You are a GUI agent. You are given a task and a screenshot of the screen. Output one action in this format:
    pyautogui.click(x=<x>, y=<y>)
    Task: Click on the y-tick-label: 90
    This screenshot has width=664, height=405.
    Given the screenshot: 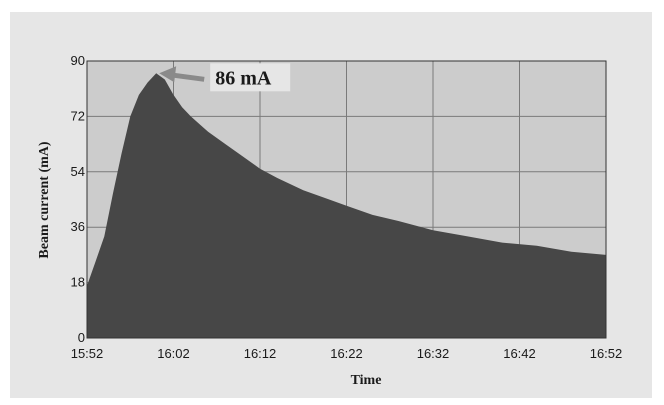 What is the action you would take?
    pyautogui.click(x=78, y=60)
    